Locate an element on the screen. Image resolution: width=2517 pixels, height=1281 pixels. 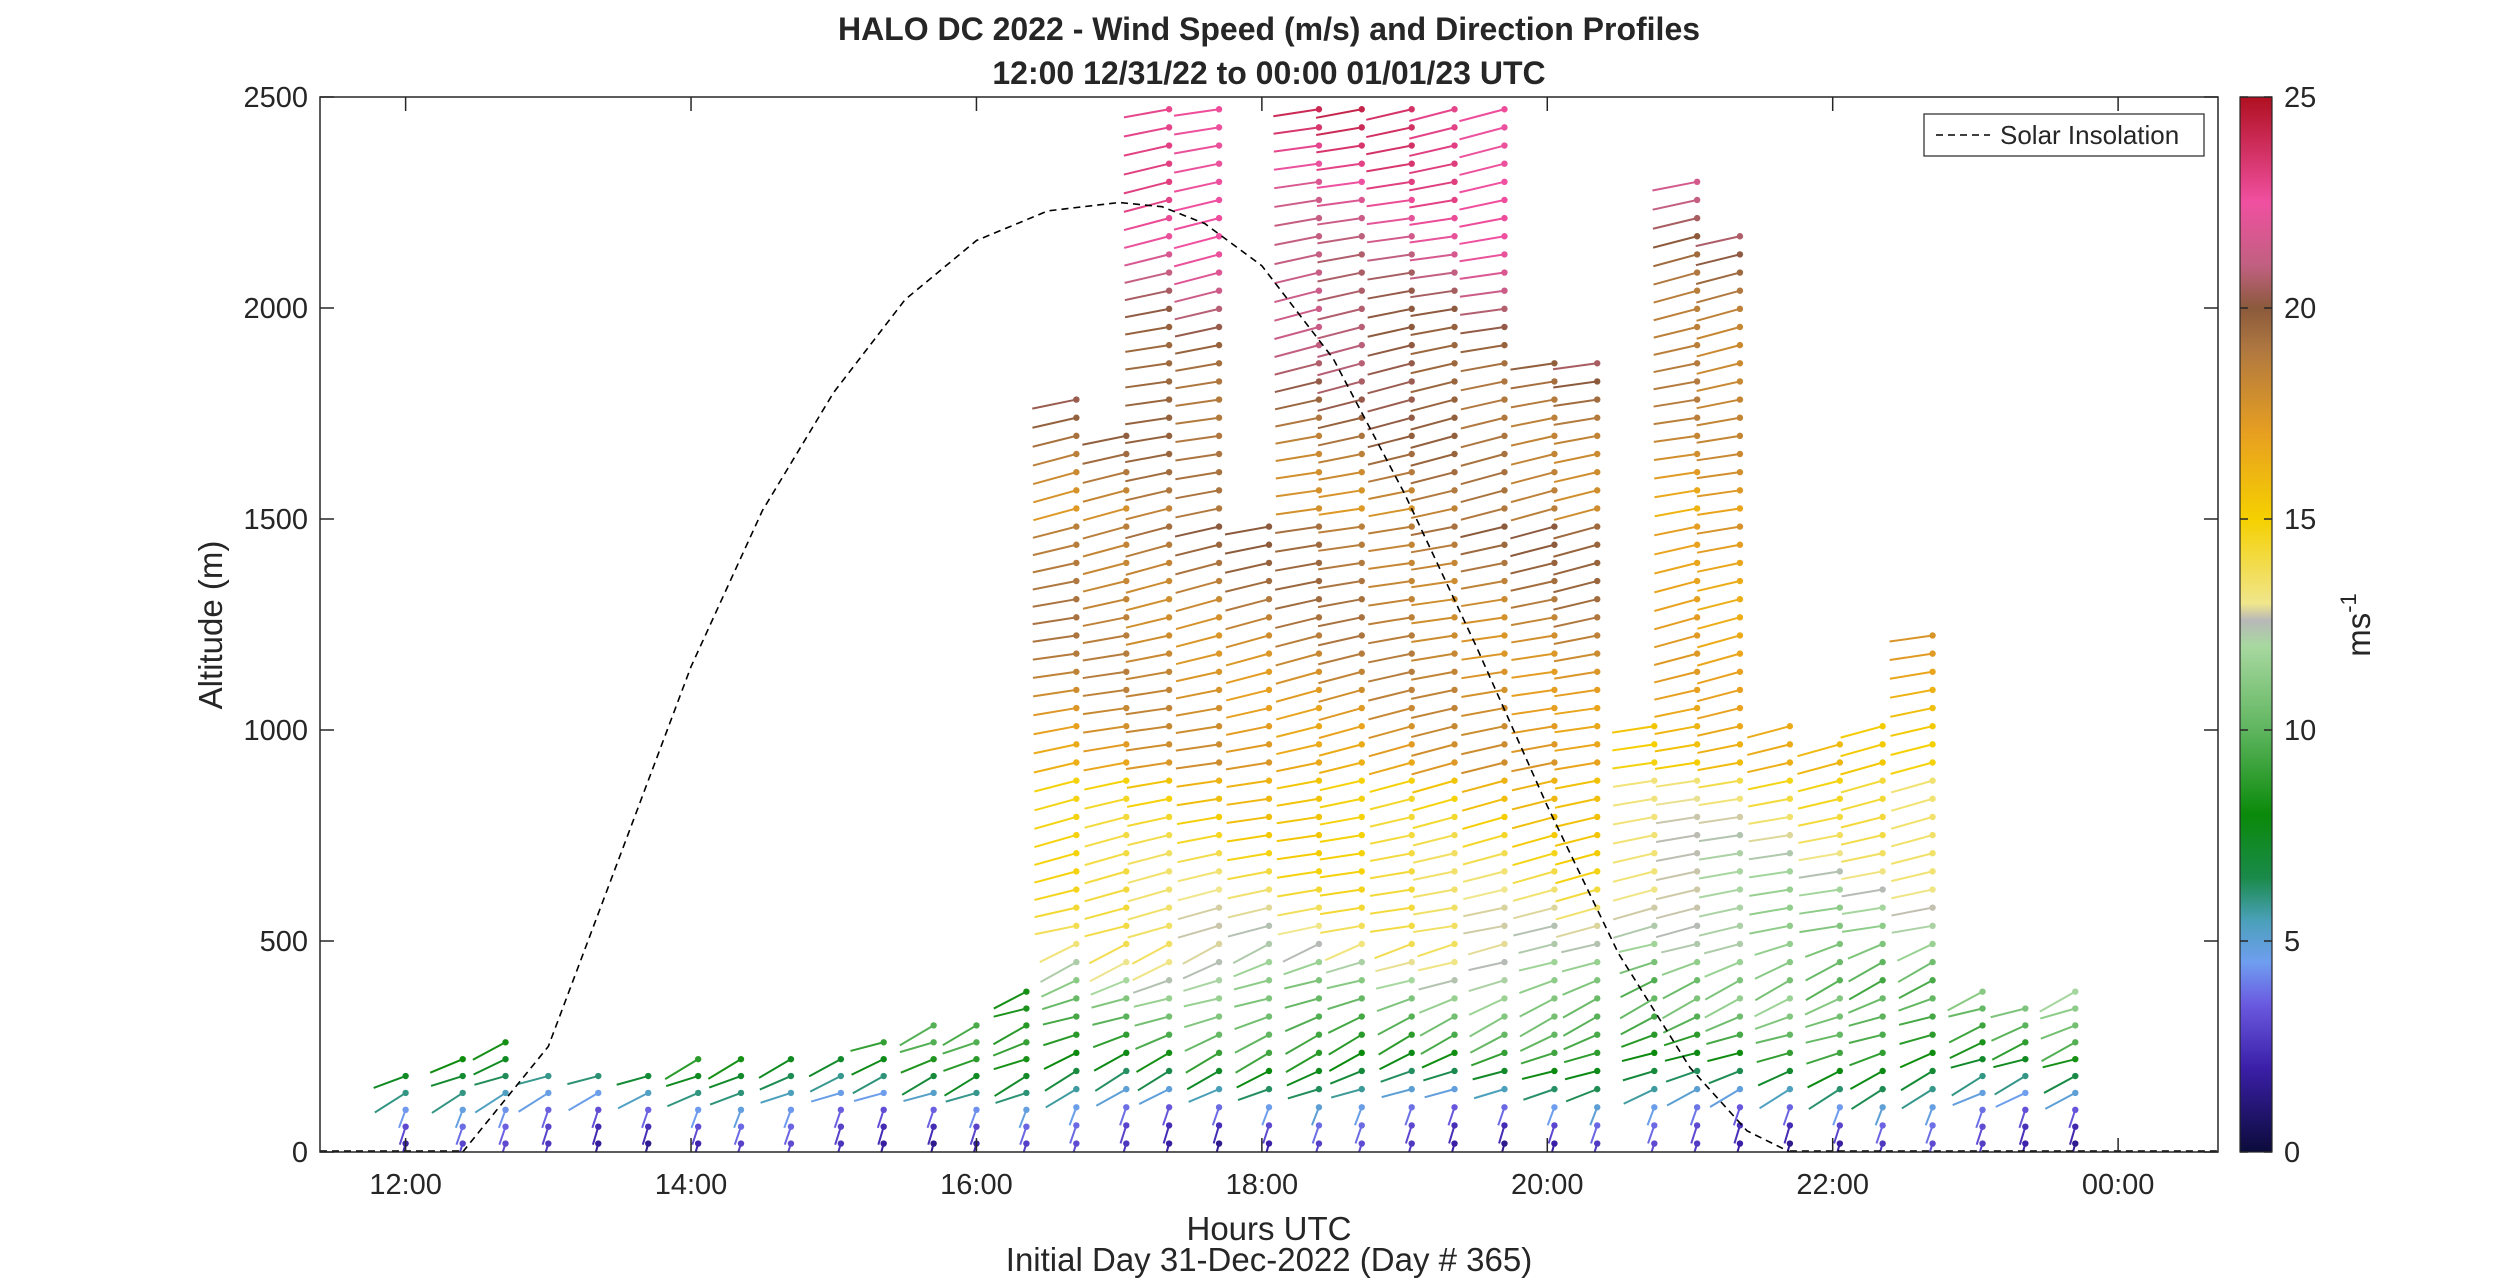
legend-box is located at coordinates (2064, 135).